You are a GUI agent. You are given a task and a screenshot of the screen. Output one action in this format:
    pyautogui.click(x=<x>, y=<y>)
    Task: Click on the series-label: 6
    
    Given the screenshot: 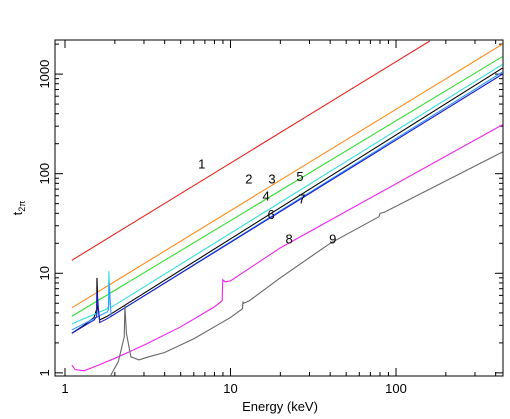 What is the action you would take?
    pyautogui.click(x=271, y=214)
    